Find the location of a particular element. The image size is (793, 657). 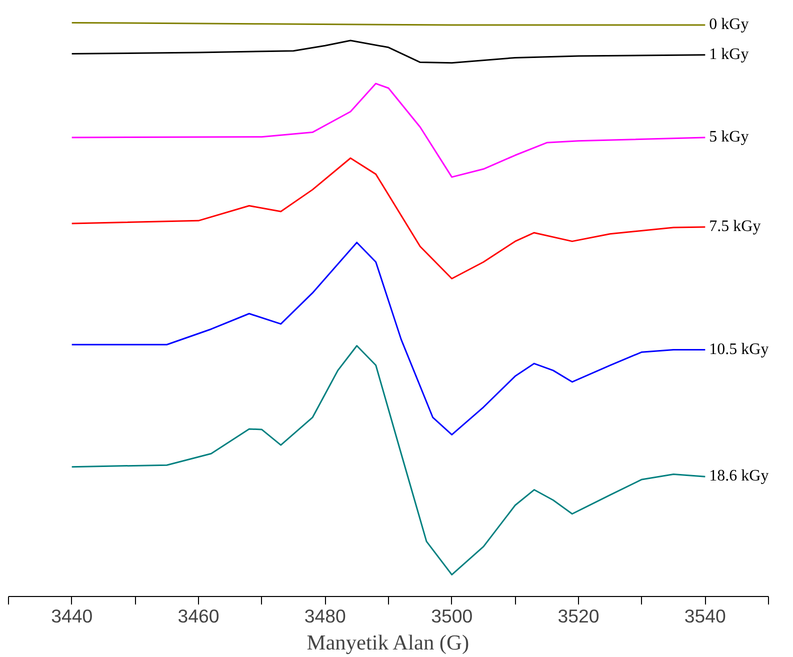

x-axis-title: Manyetik Alan (G) is located at coordinates (388, 642).